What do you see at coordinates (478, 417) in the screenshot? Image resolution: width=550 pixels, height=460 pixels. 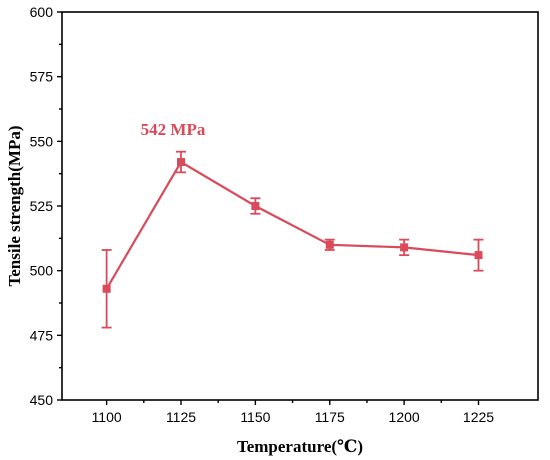 I see `x-tick-label: 1225` at bounding box center [478, 417].